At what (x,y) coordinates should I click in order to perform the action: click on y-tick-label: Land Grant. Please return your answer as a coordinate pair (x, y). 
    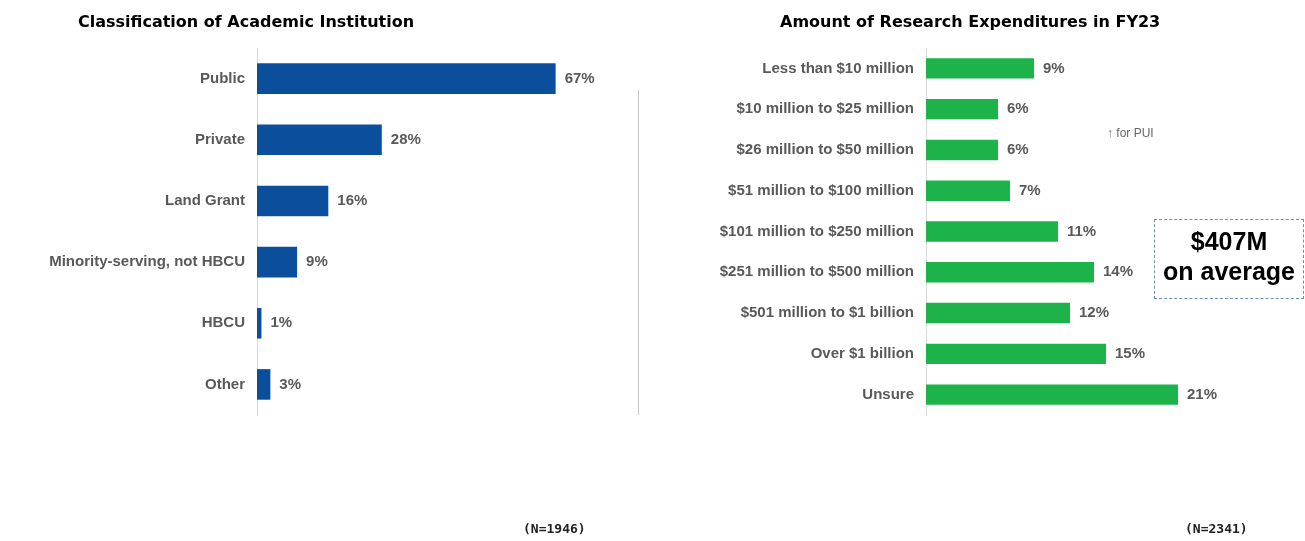
    Looking at the image, I should click on (204, 200).